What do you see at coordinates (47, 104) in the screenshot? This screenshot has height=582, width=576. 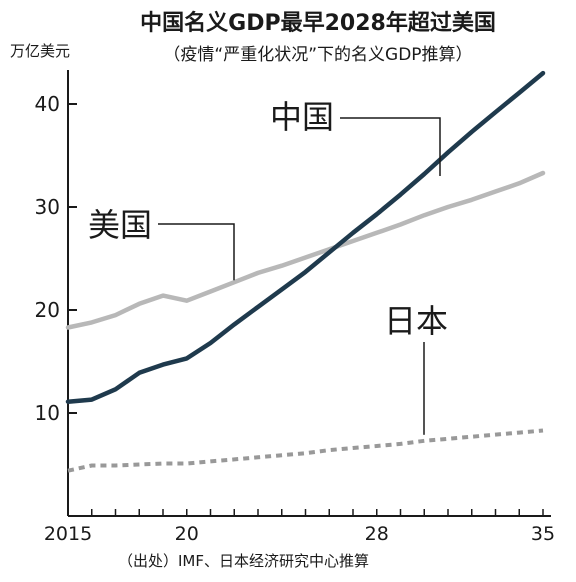 I see `y-tick-label: 40` at bounding box center [47, 104].